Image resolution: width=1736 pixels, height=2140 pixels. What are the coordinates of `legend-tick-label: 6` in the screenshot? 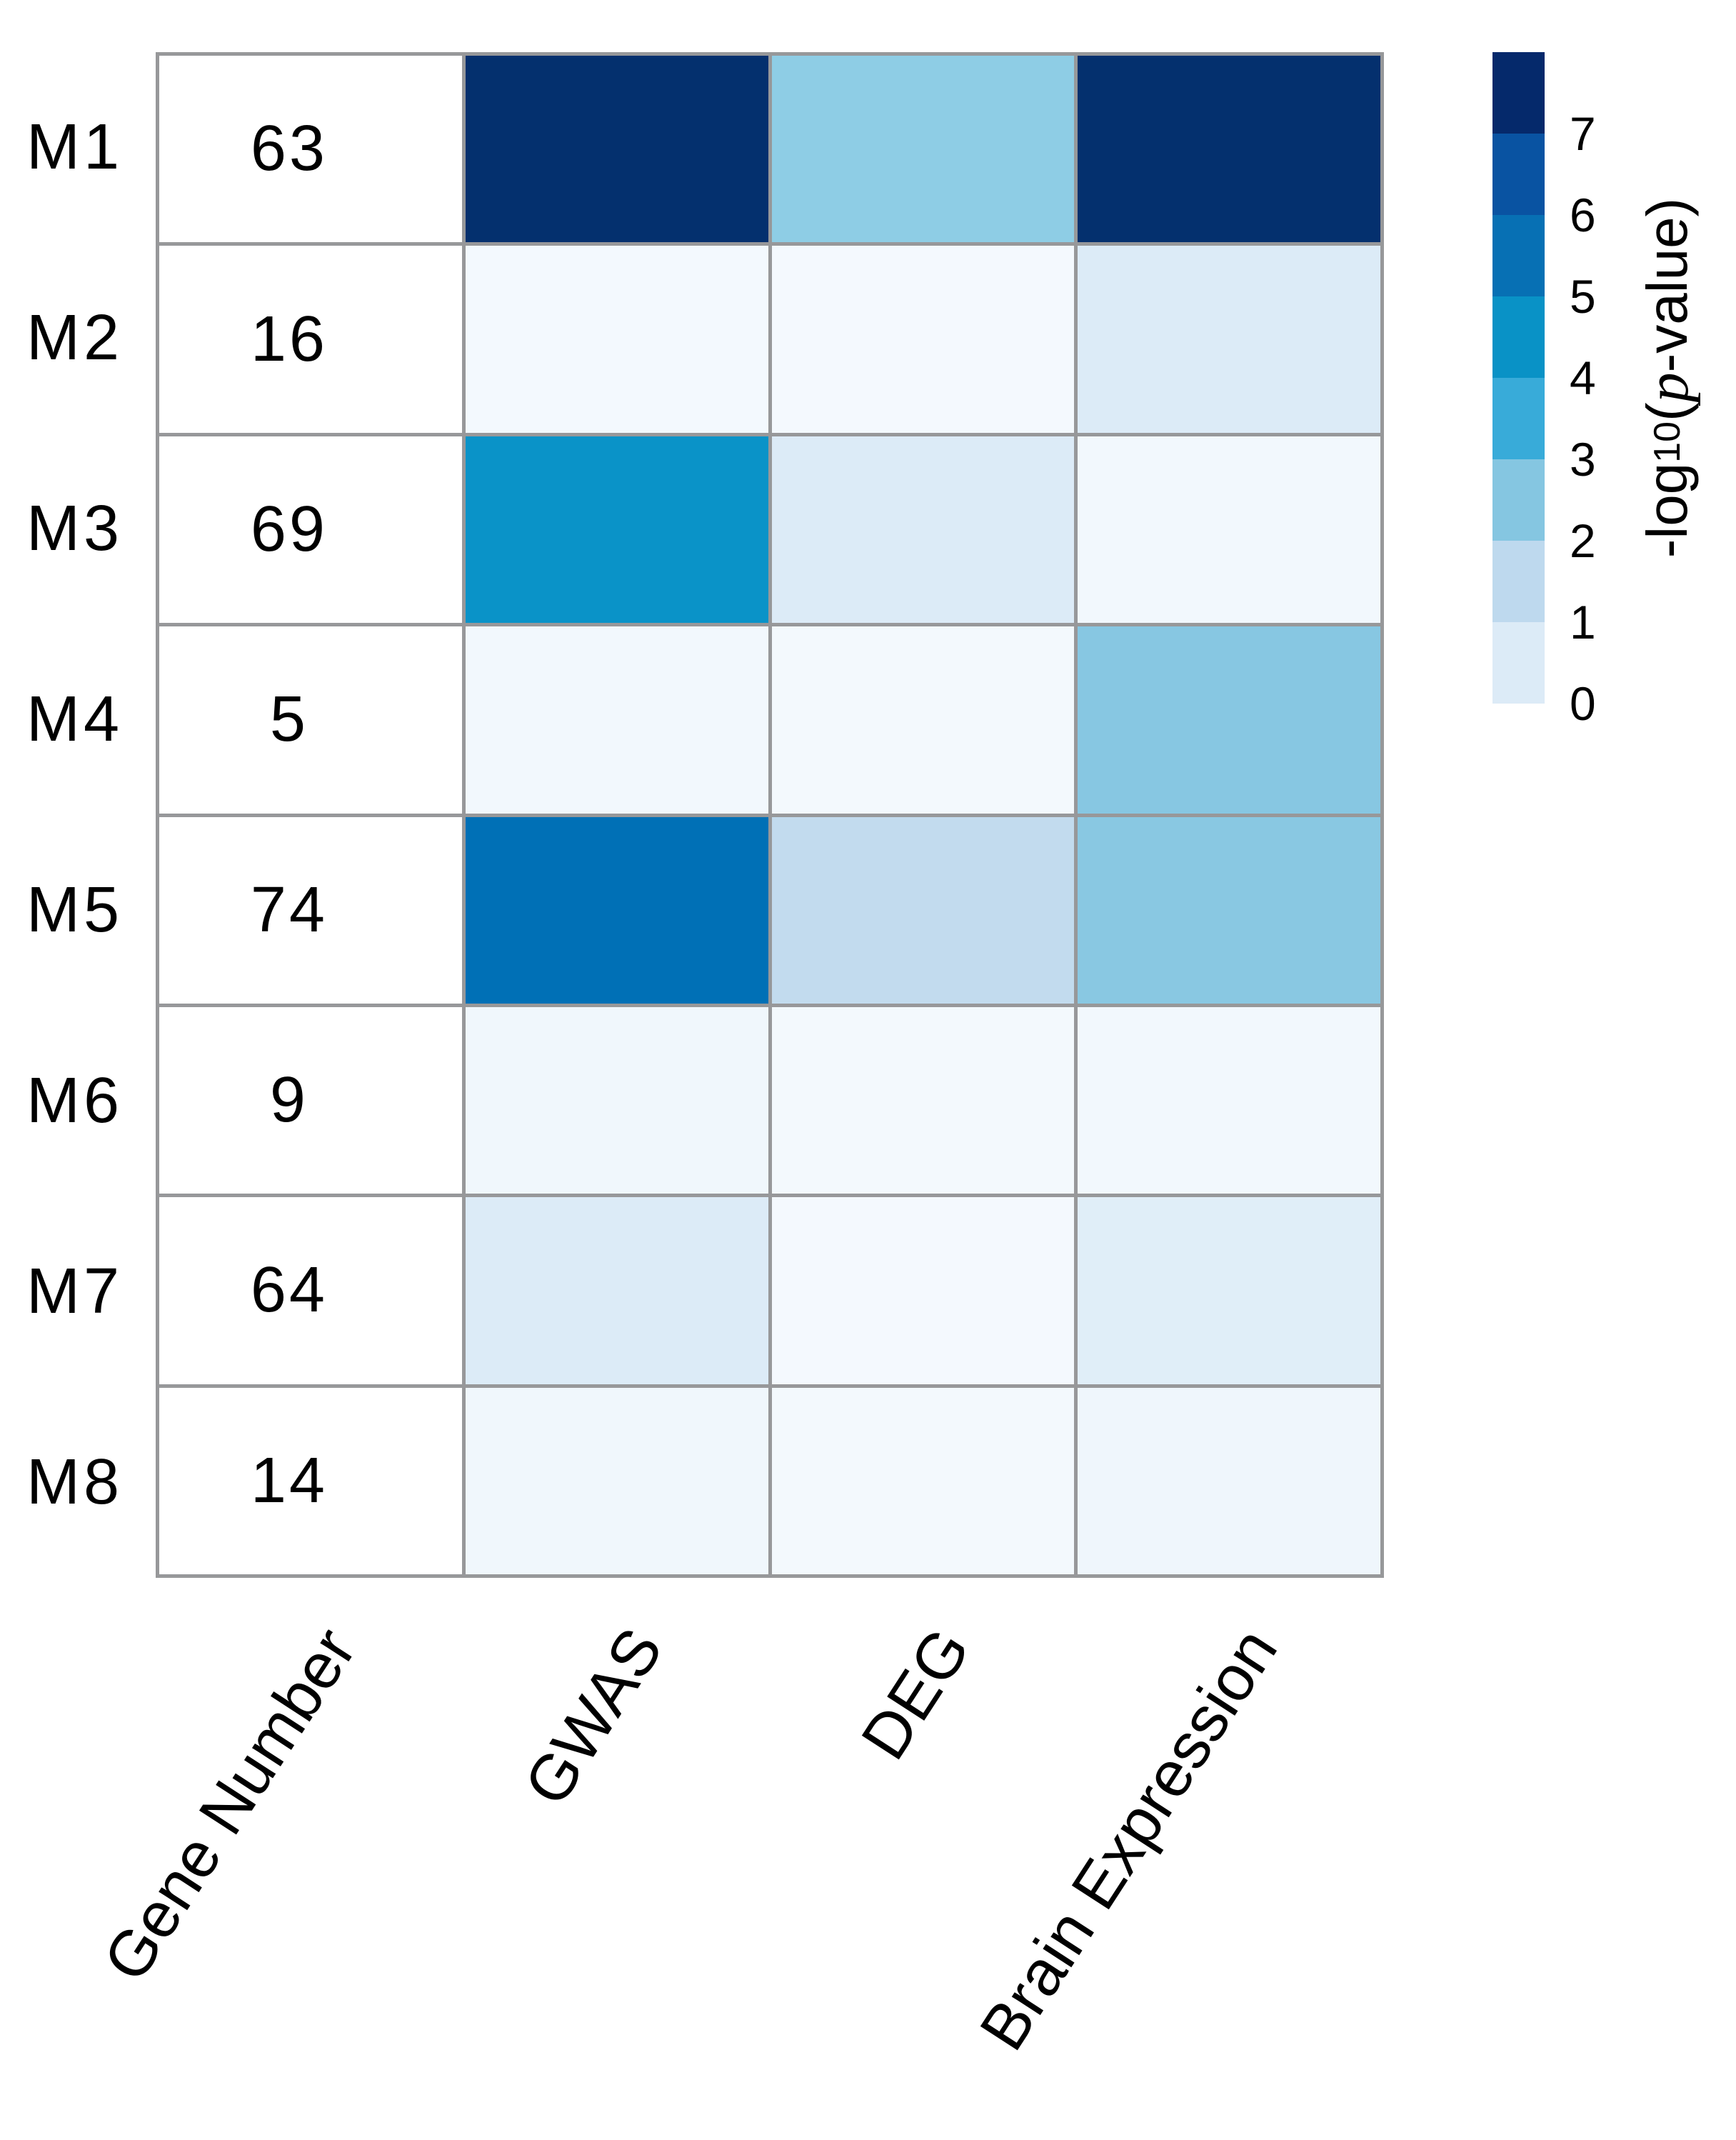 It's located at (1583, 215).